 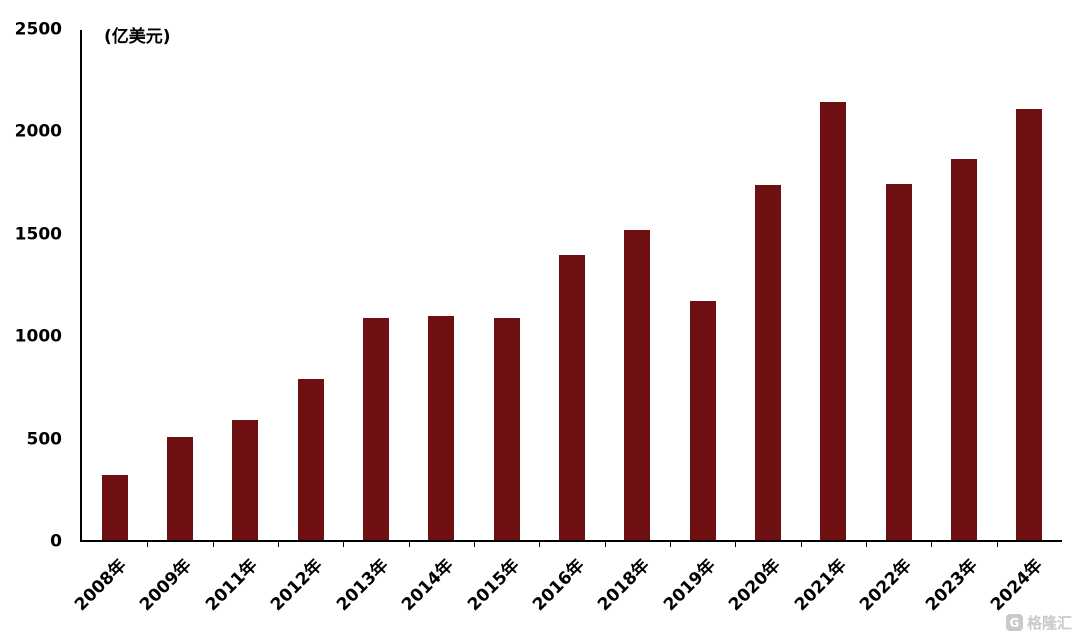 What do you see at coordinates (38, 234) in the screenshot?
I see `y-axis-tick-label: 1500` at bounding box center [38, 234].